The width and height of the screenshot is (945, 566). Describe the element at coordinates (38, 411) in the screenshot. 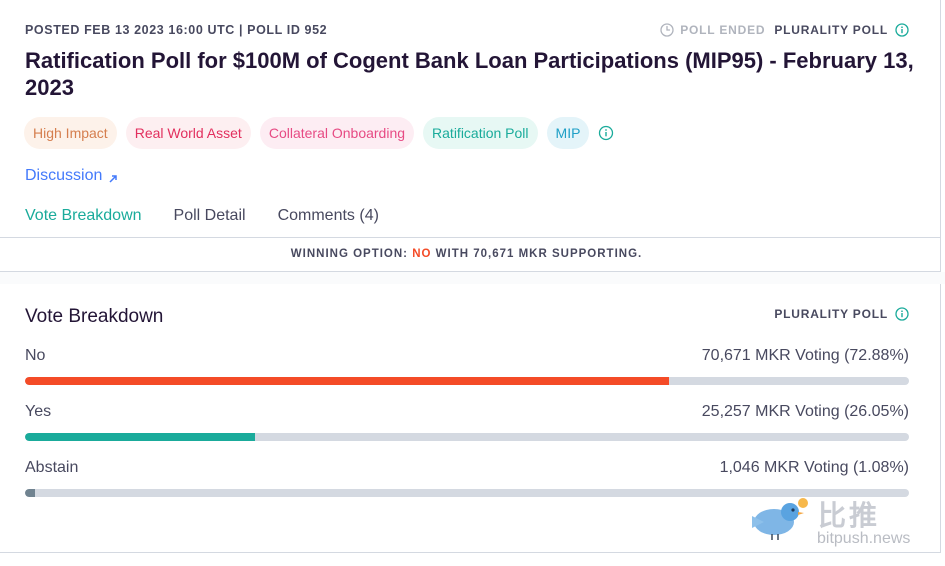

I see `option-name: Yes` at that location.